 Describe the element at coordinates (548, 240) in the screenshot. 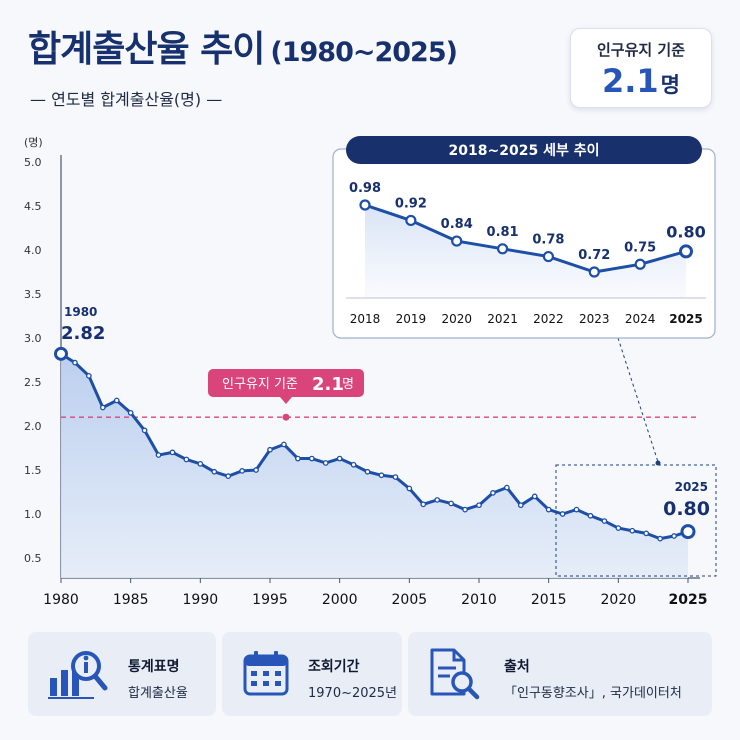

I see `inset-data-label: 0.78` at that location.